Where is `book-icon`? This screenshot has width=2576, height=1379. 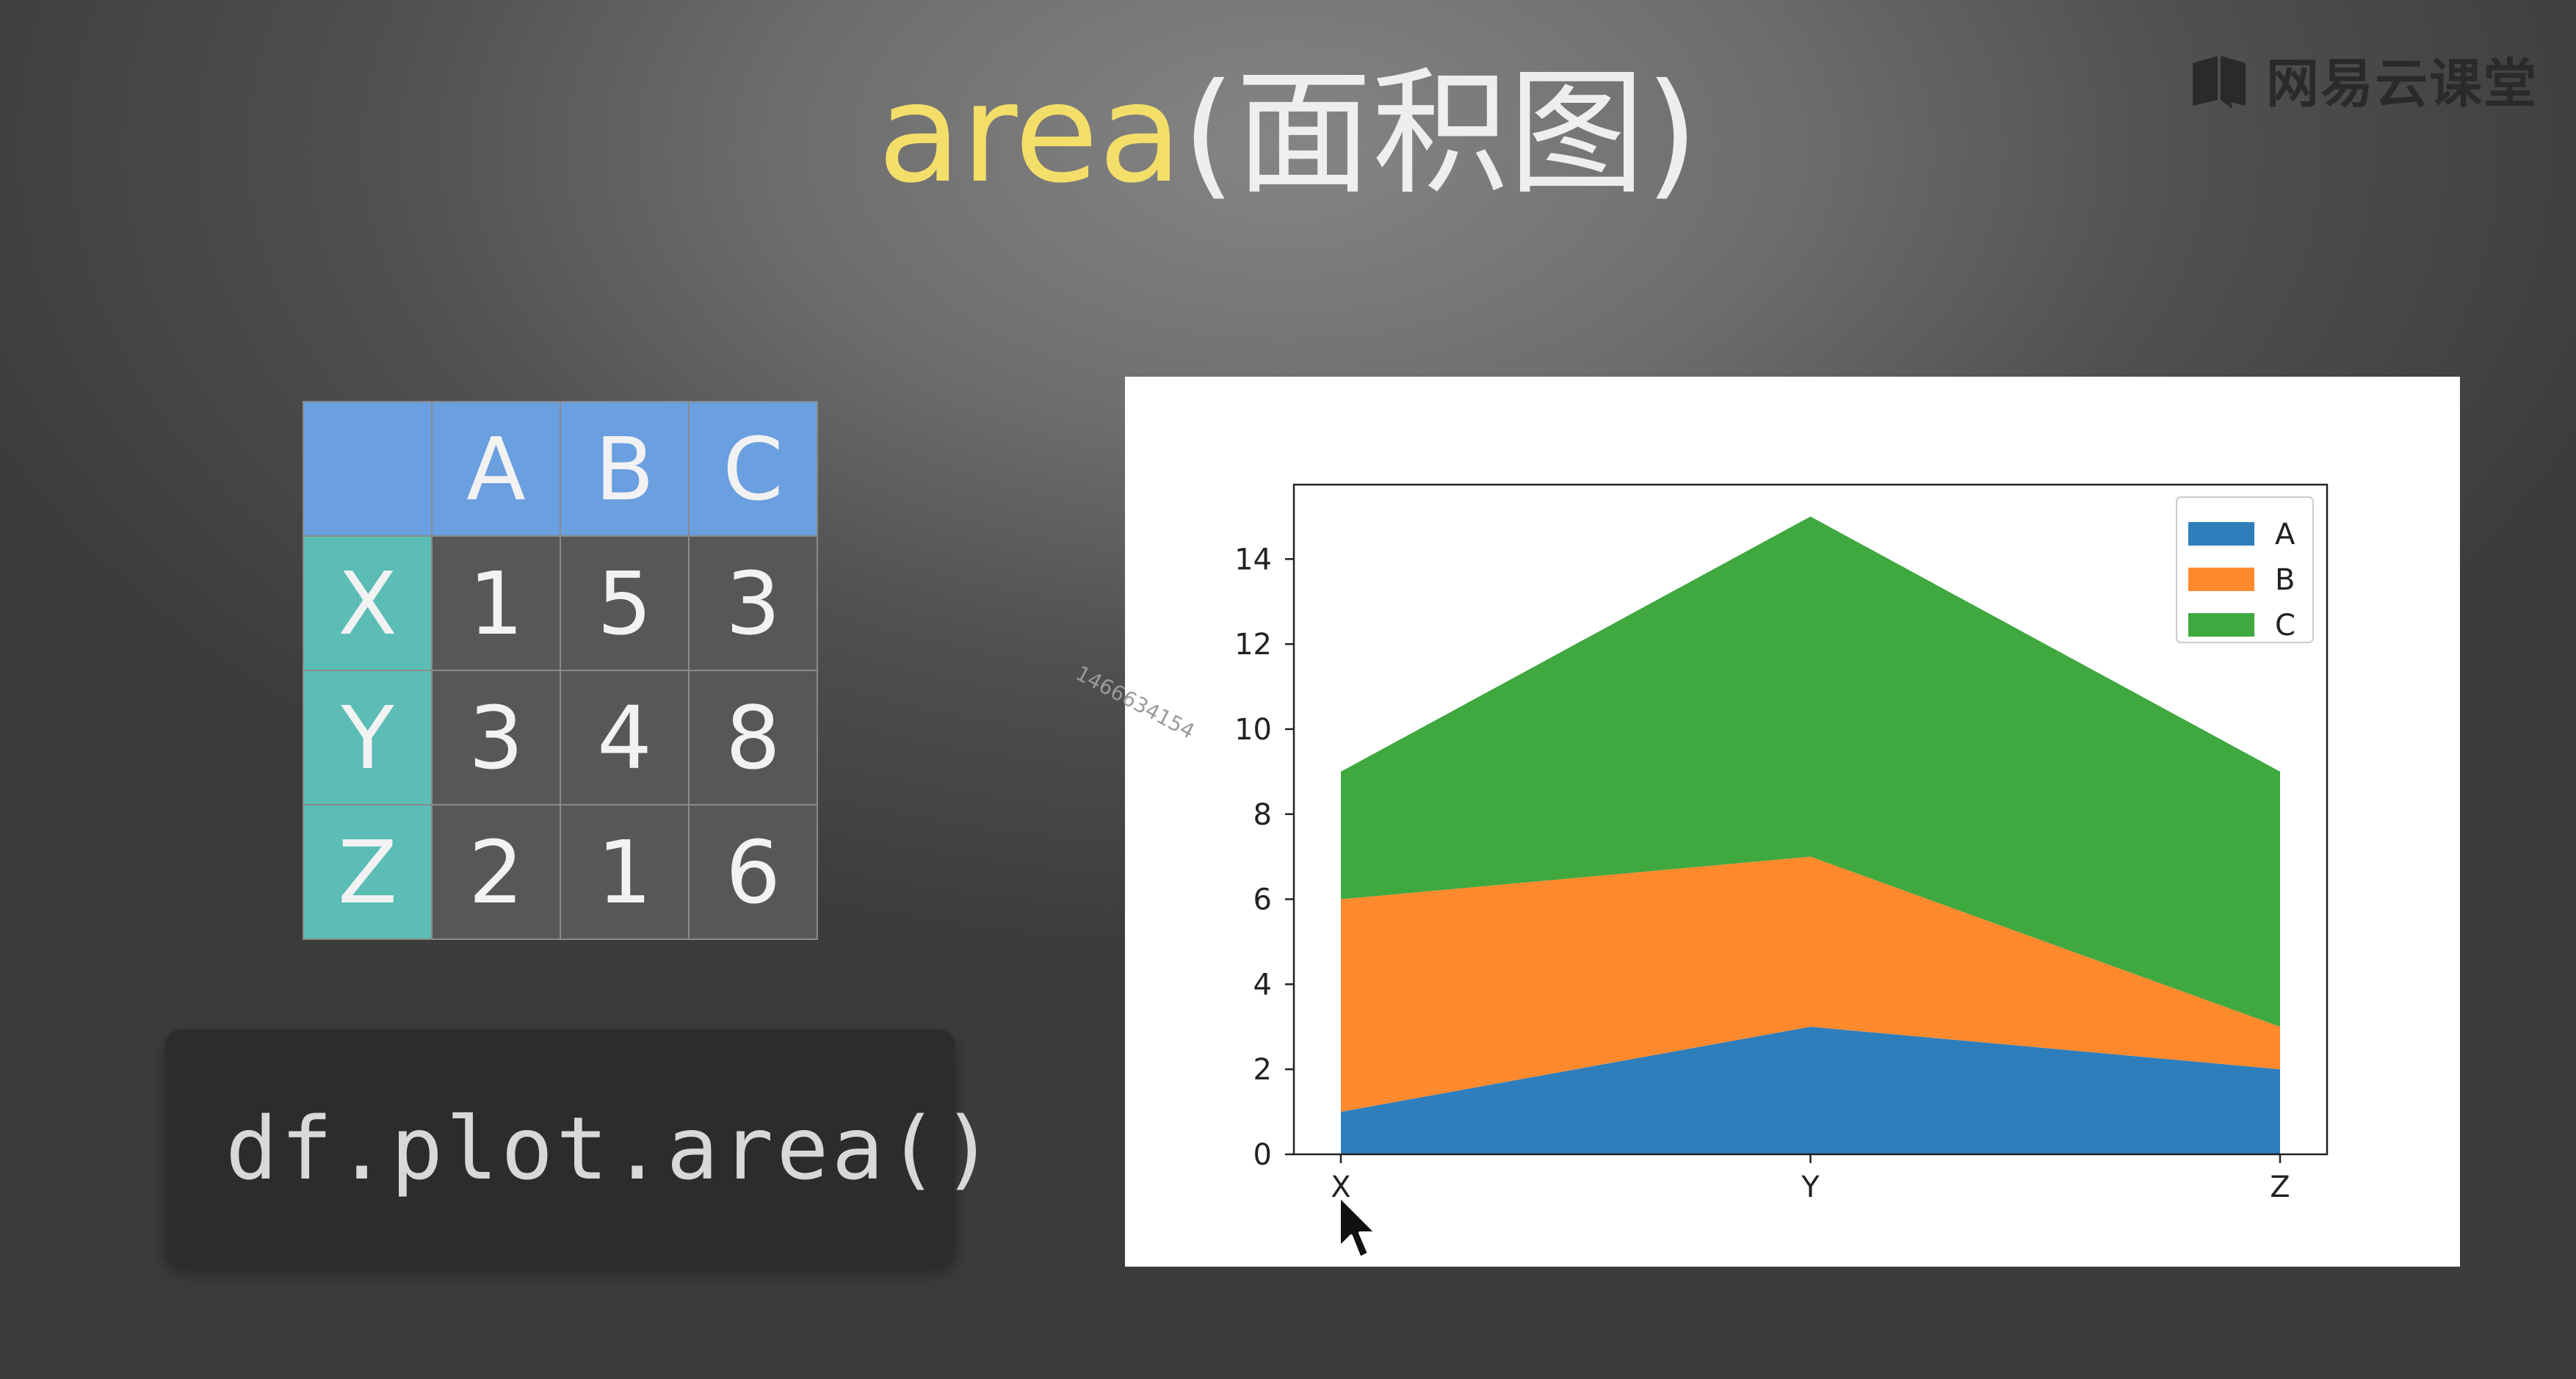 book-icon is located at coordinates (2219, 82).